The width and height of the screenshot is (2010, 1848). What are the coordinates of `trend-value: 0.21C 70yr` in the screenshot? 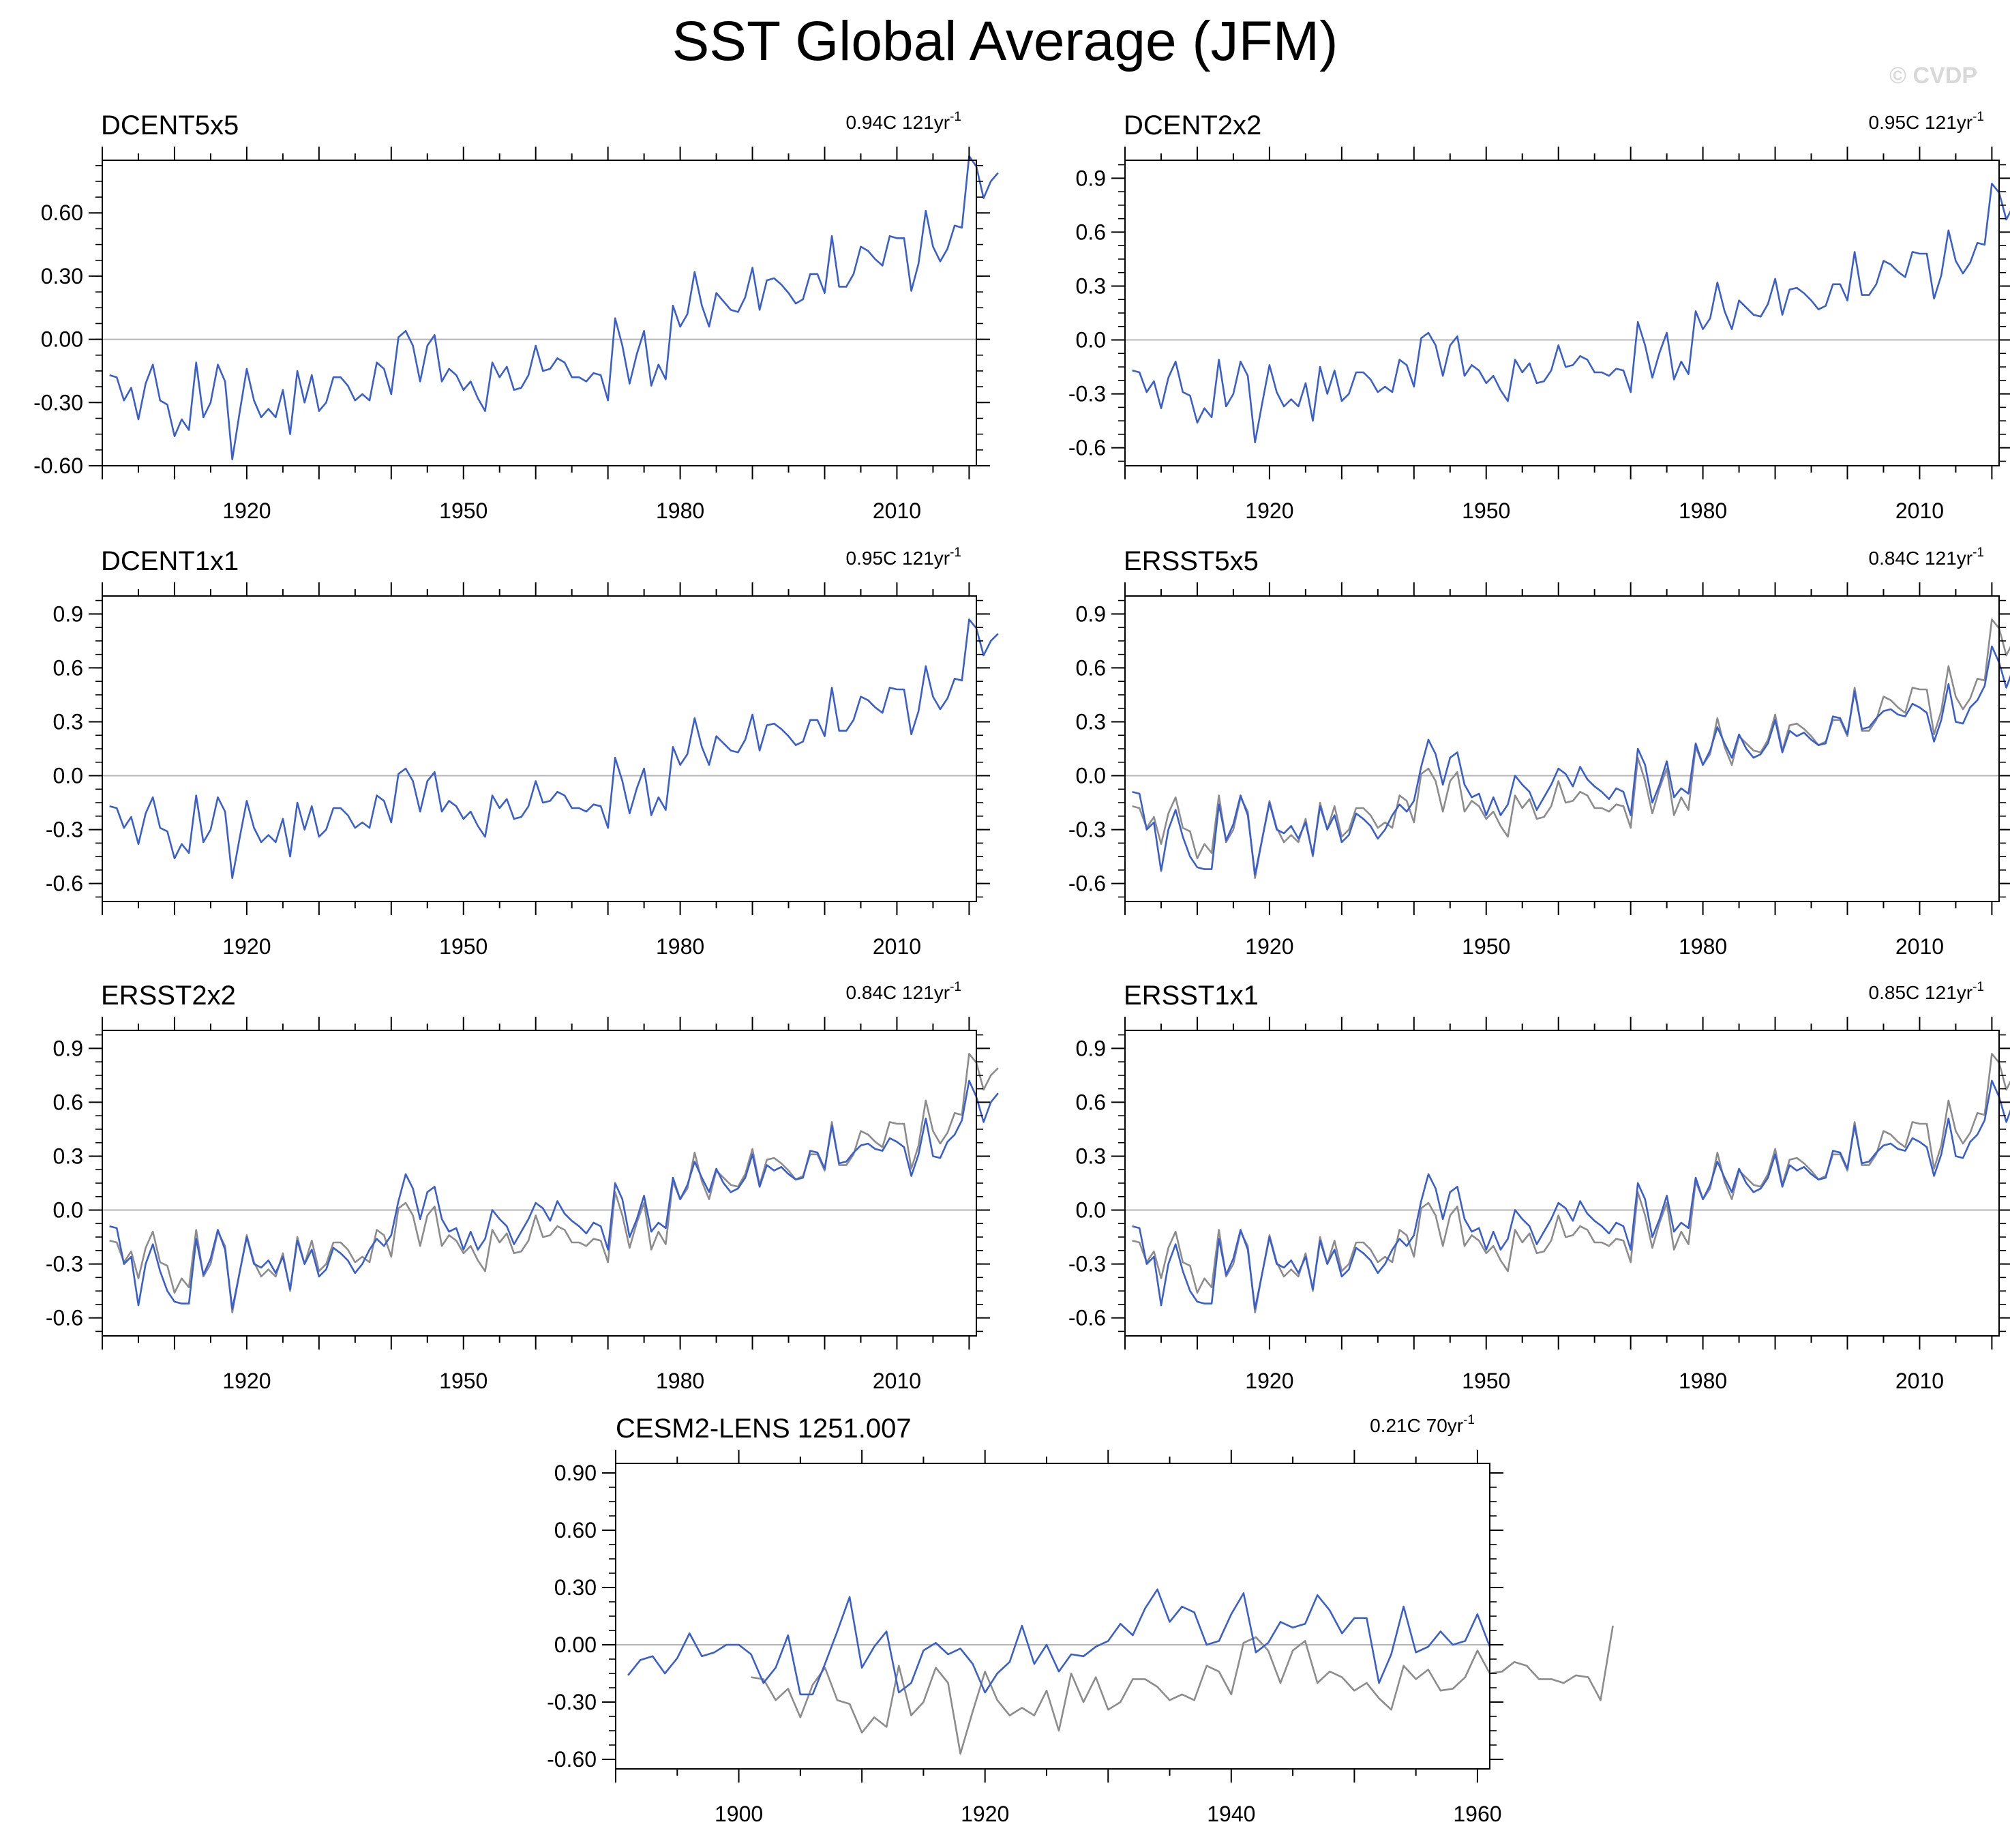 It's located at (1416, 1425).